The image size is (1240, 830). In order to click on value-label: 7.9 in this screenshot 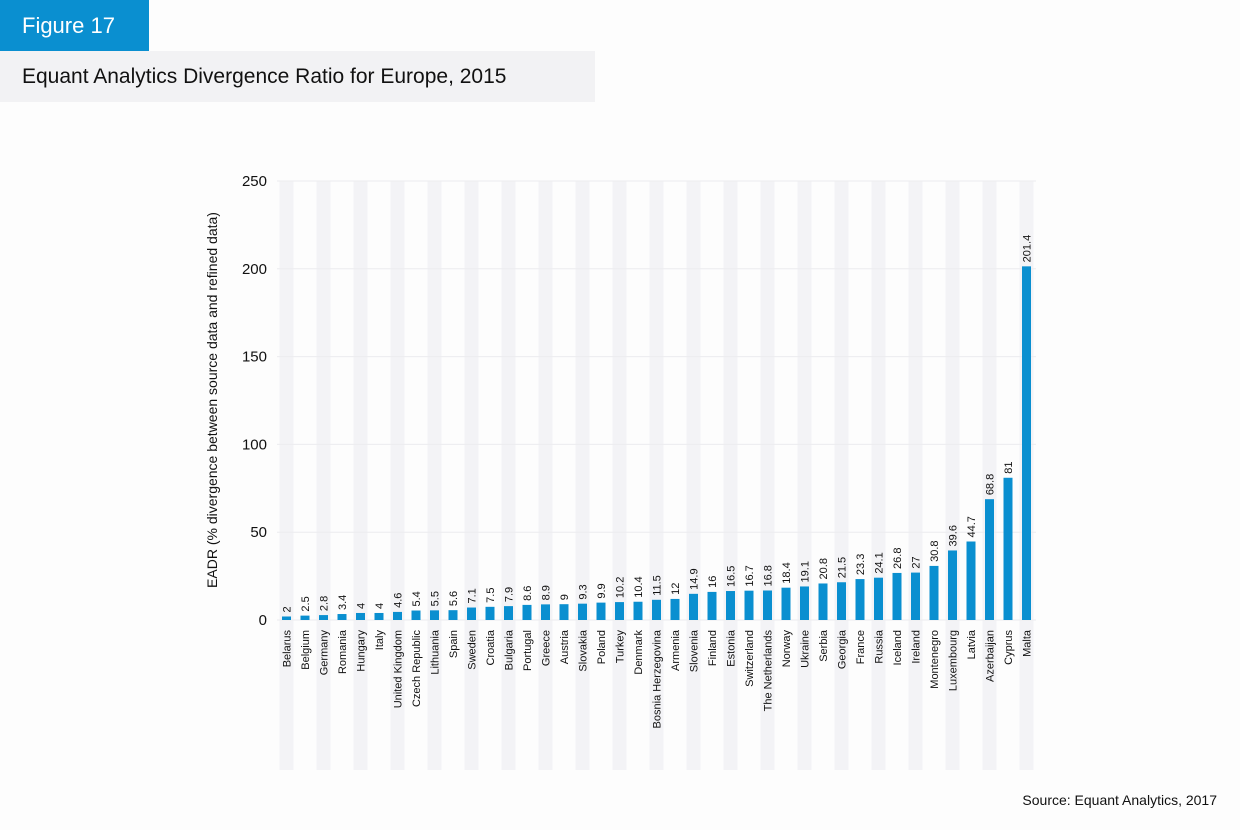, I will do `click(510, 594)`.